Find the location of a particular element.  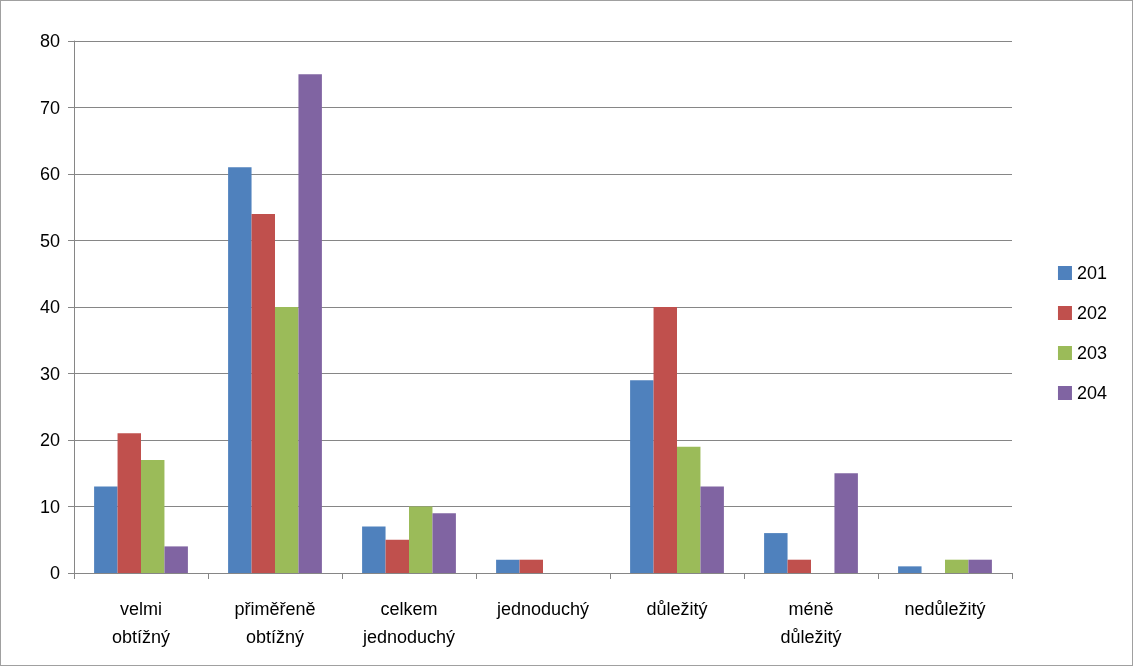

y-tick-label: 30 is located at coordinates (49, 373).